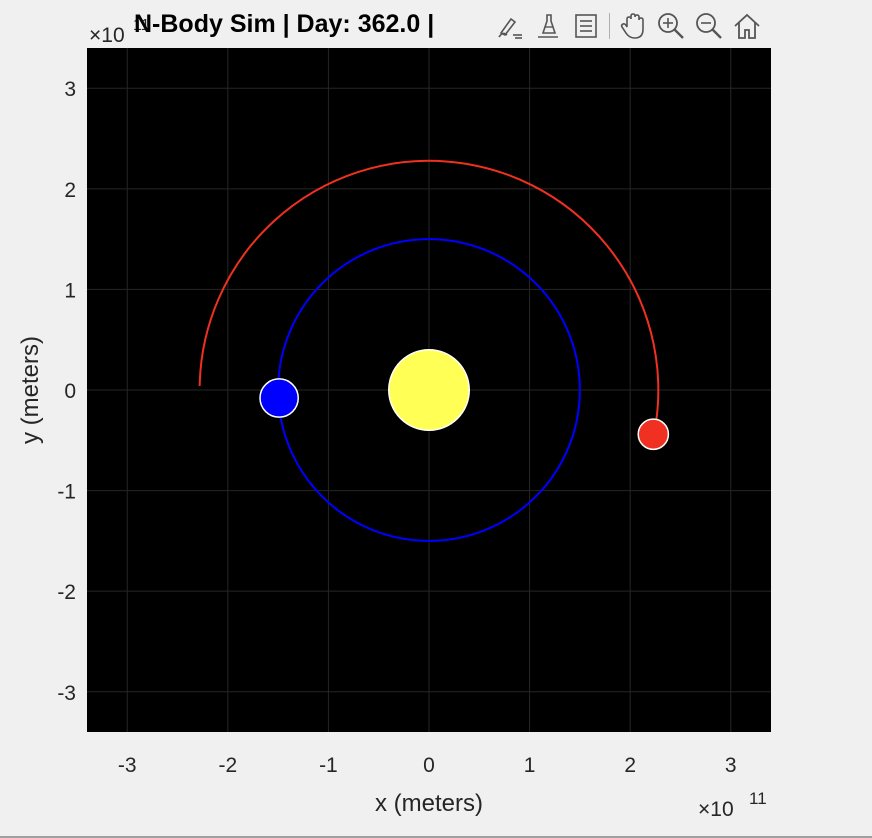 The height and width of the screenshot is (838, 872). I want to click on y-tick-label: 2, so click(70, 190).